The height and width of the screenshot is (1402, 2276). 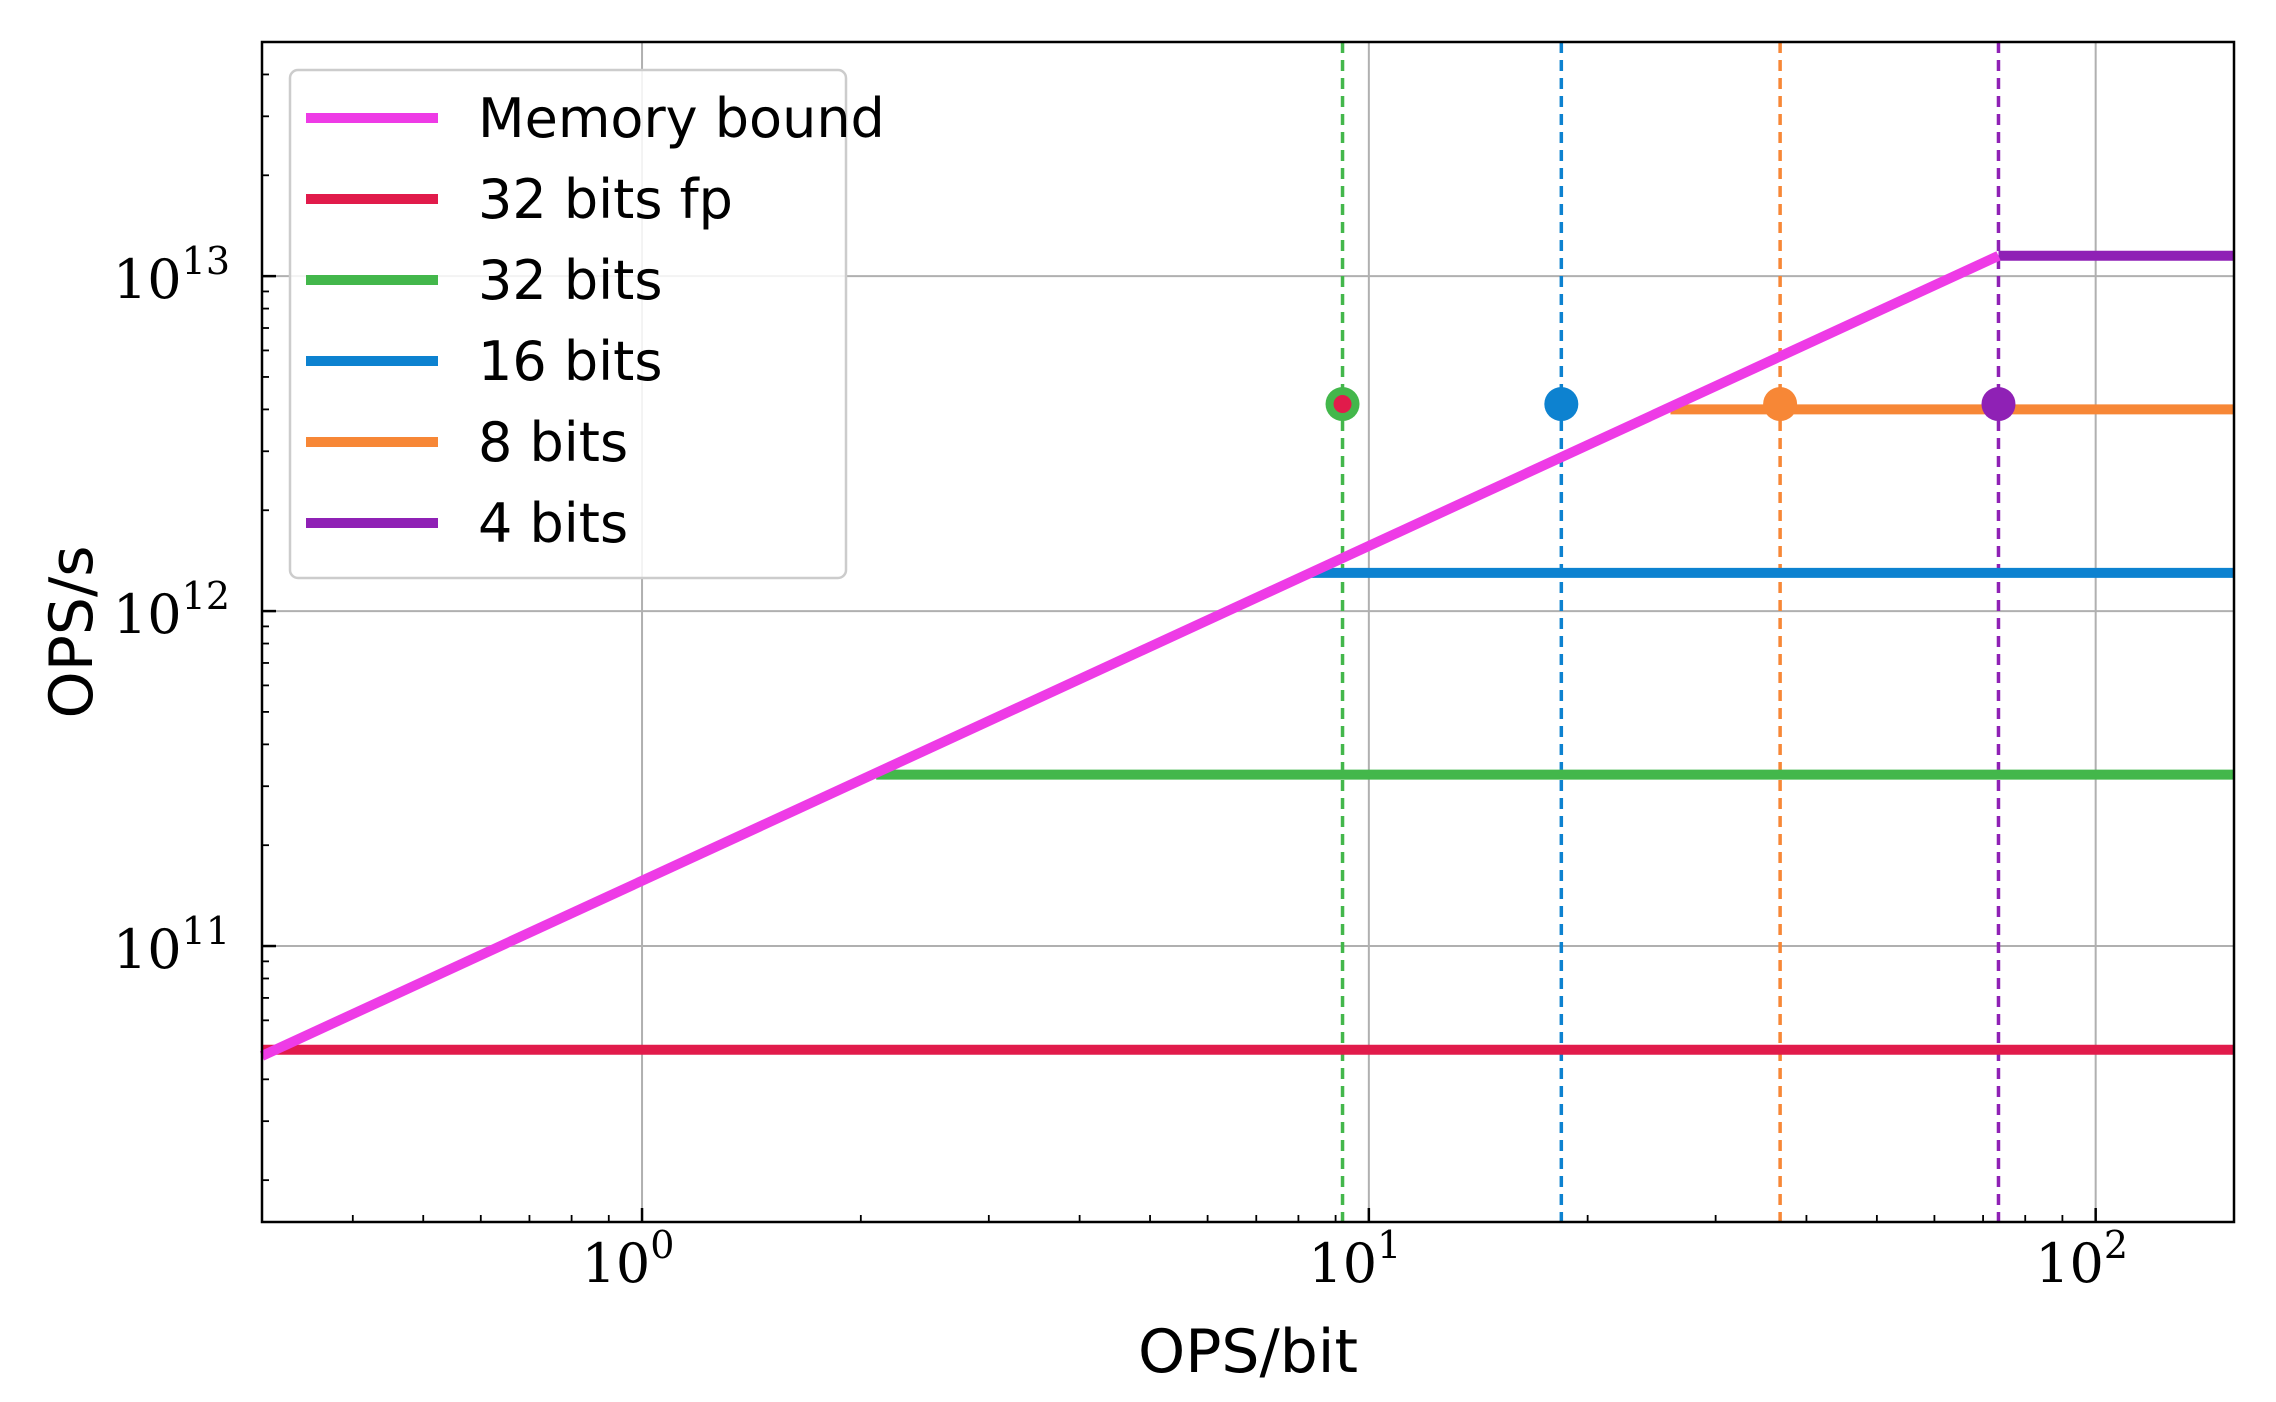 I want to click on x-tick-label: 10², so click(x=2081, y=1259).